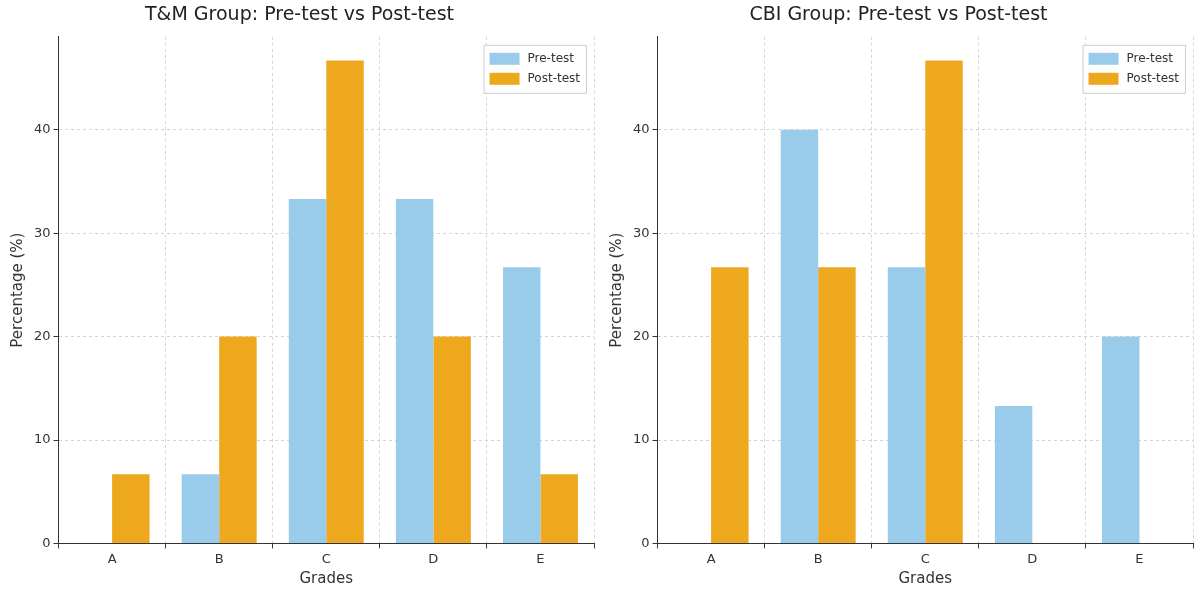 This screenshot has height=590, width=1199. What do you see at coordinates (898, 13) in the screenshot?
I see `chart-title: CBI Group: Pre-test vs Post-test` at bounding box center [898, 13].